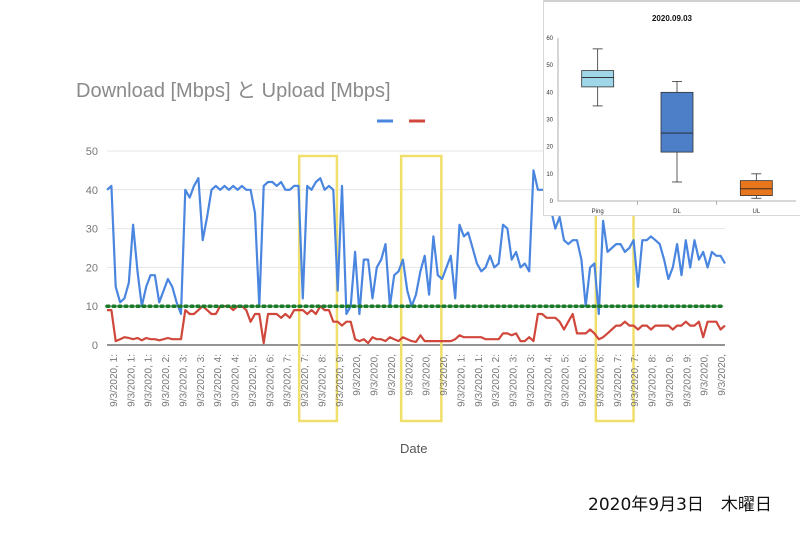 This screenshot has width=800, height=533. I want to click on y-tick-label: 30, so click(92, 230).